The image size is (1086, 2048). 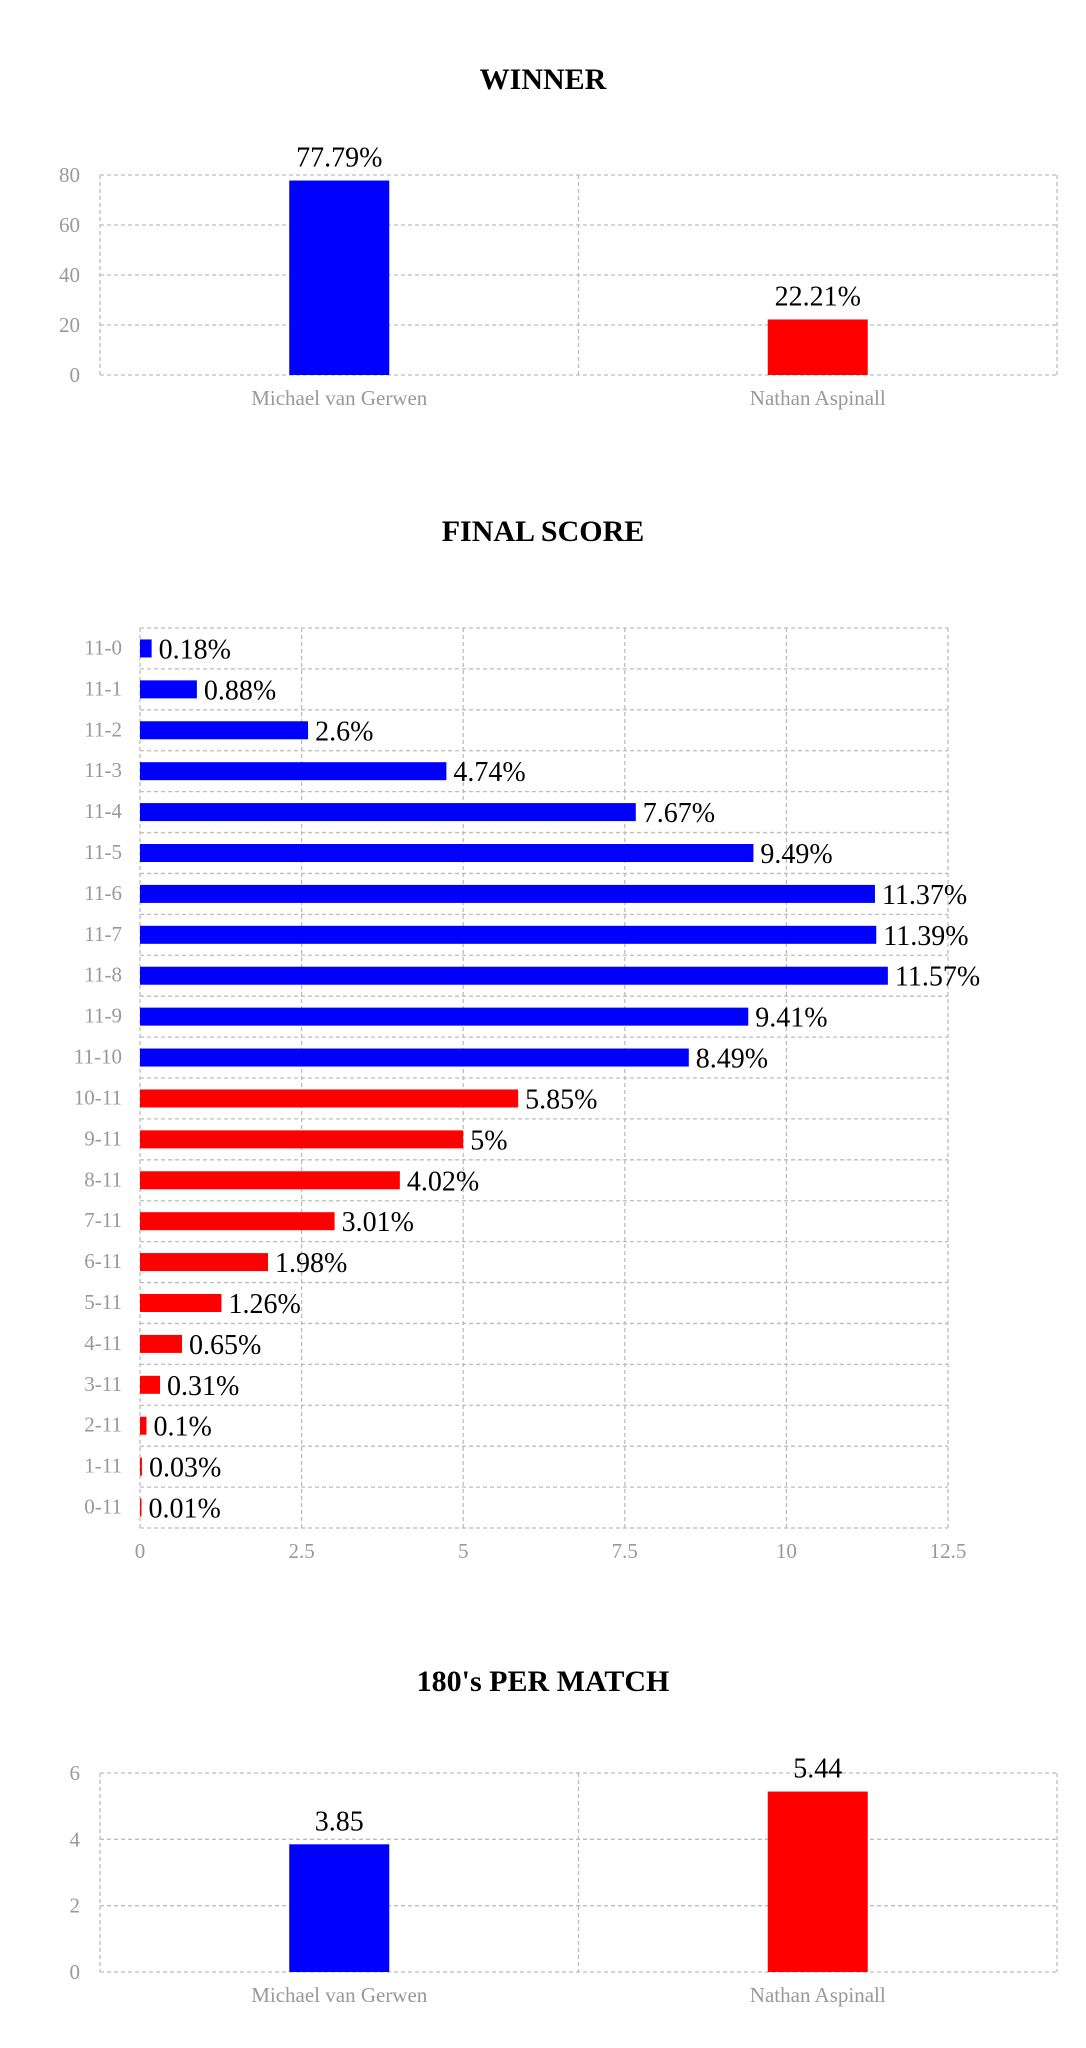 What do you see at coordinates (543, 79) in the screenshot?
I see `winner-chart-title: WINNER` at bounding box center [543, 79].